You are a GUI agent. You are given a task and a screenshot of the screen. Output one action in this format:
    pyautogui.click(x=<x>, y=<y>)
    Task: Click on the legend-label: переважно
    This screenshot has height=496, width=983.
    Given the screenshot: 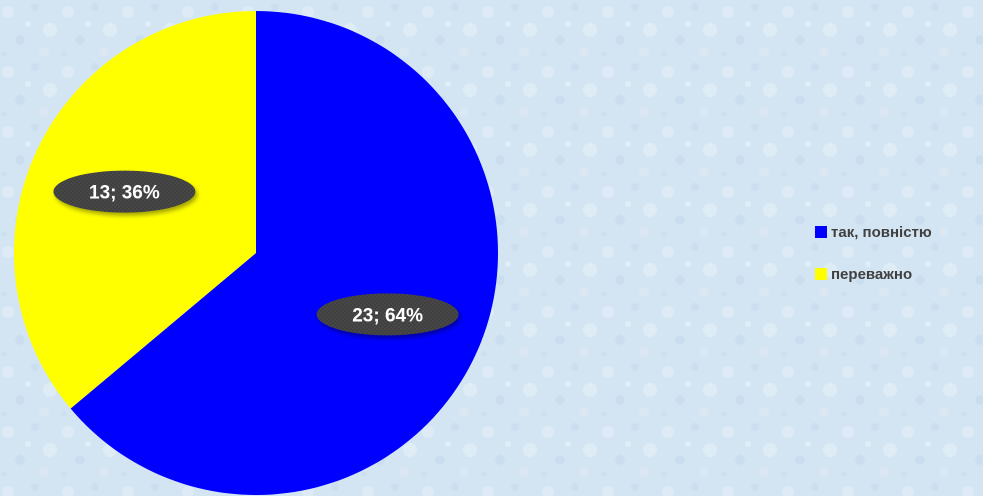 What is the action you would take?
    pyautogui.click(x=872, y=274)
    